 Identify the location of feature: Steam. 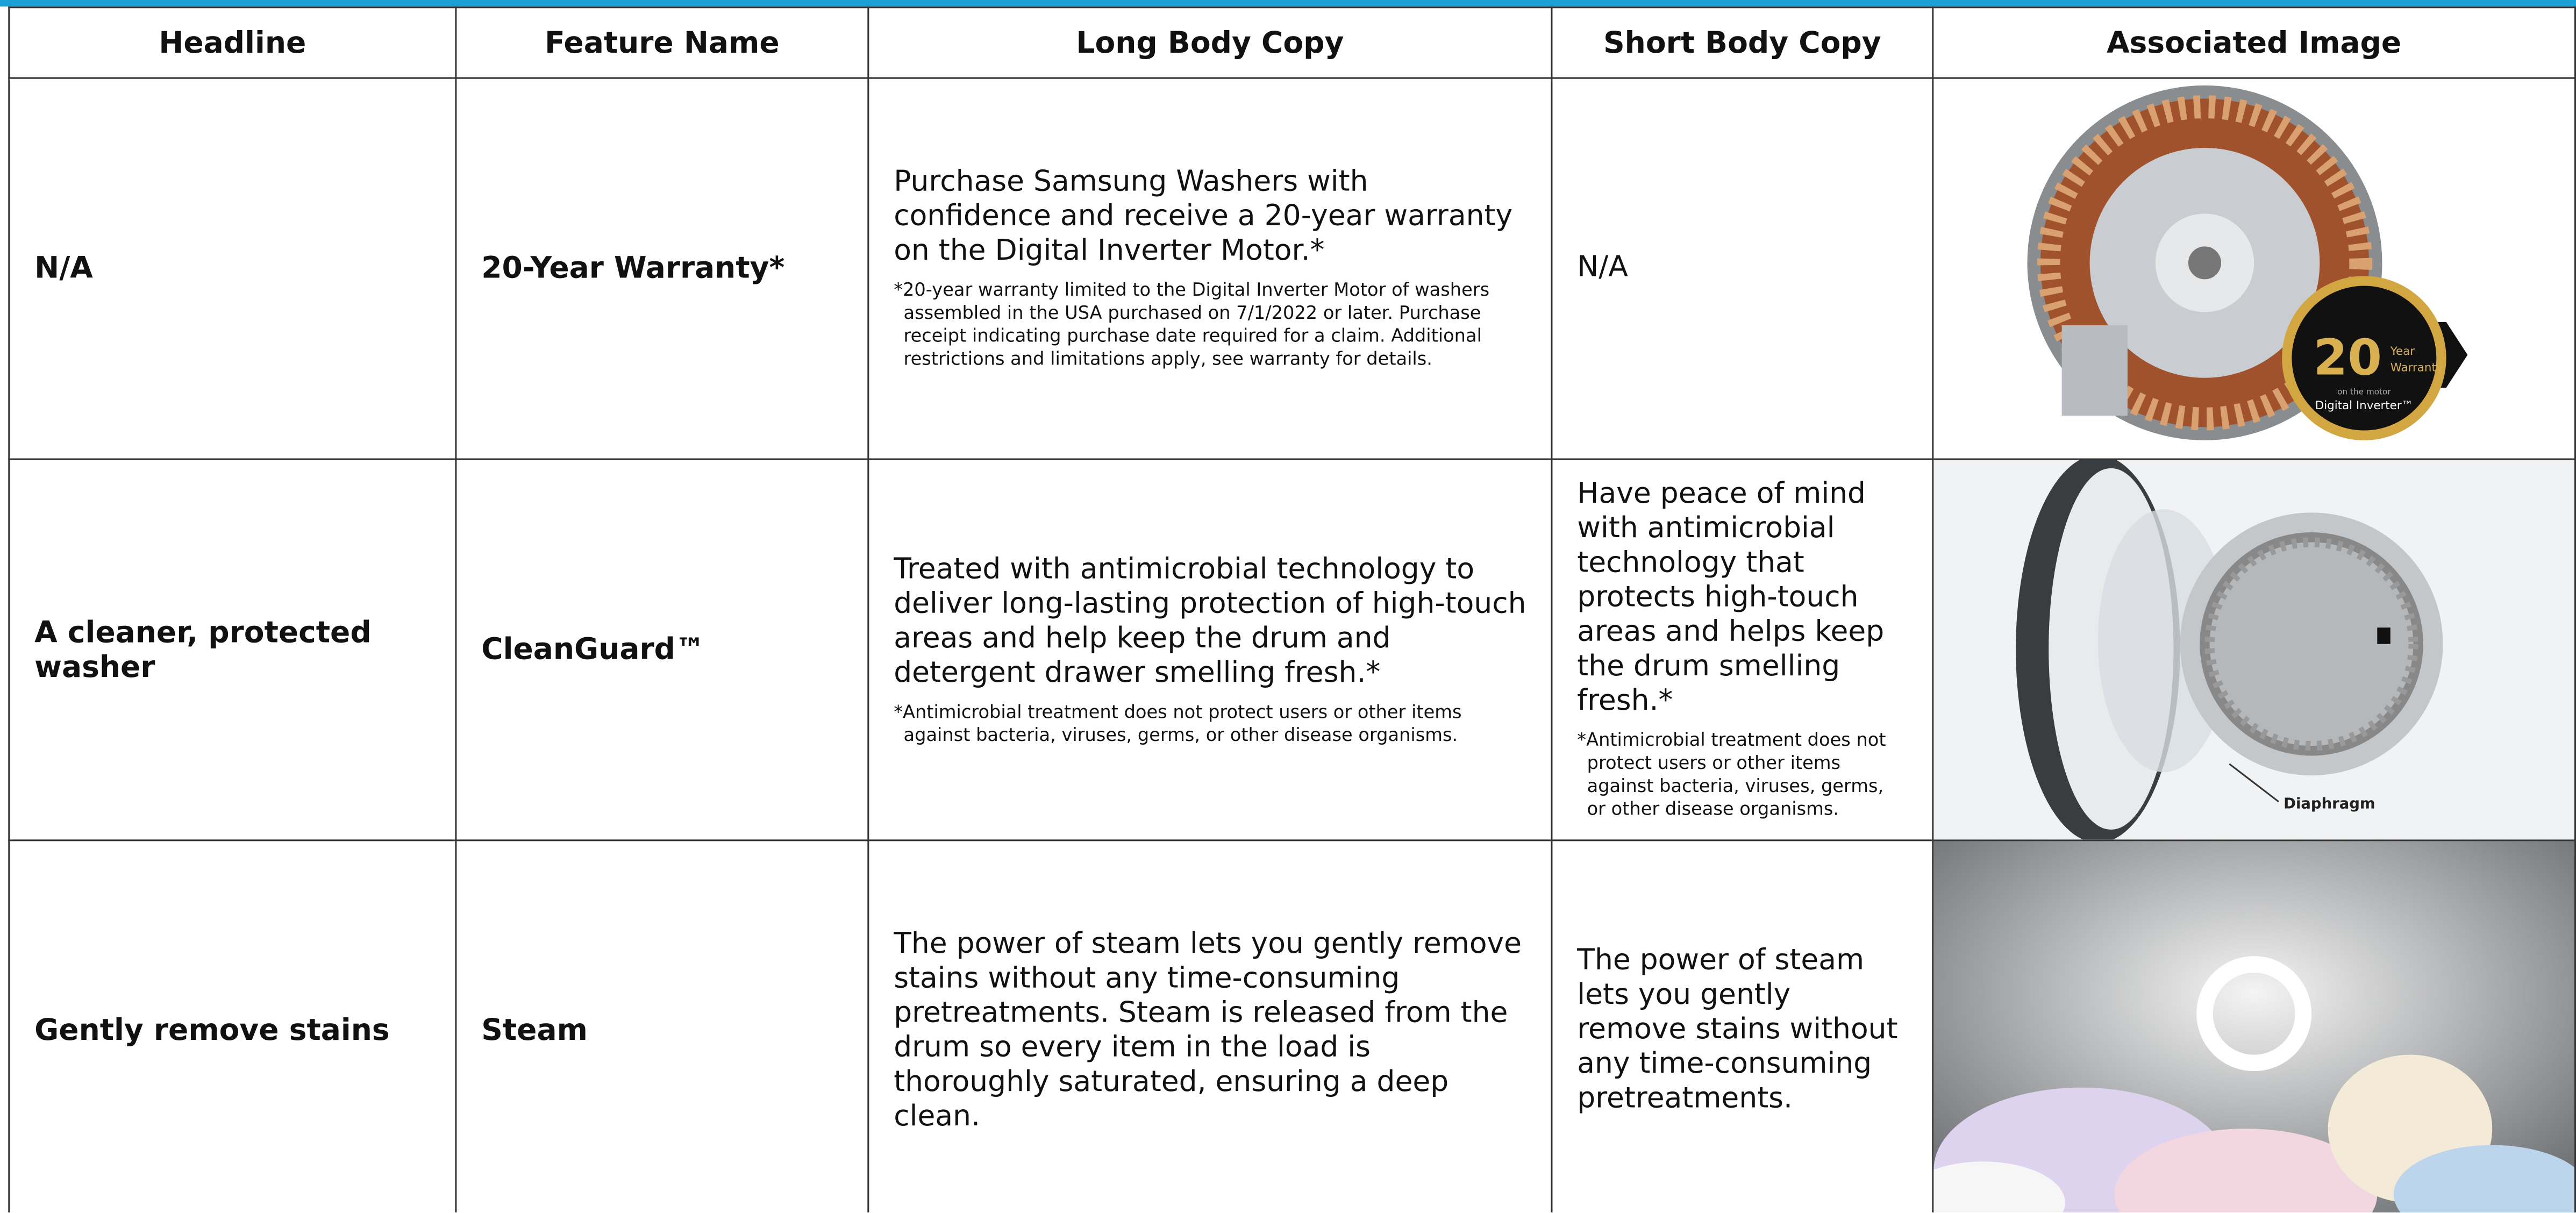
(662, 1025).